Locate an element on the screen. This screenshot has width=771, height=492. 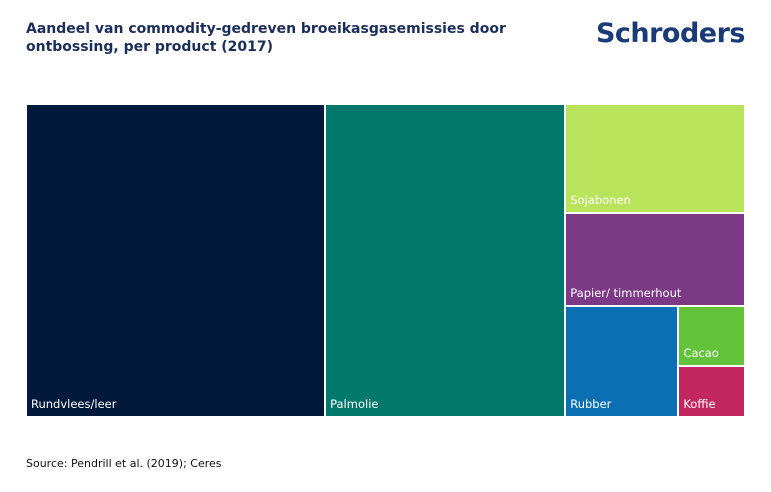
tile: Papier/ timmerhout is located at coordinates (655, 259).